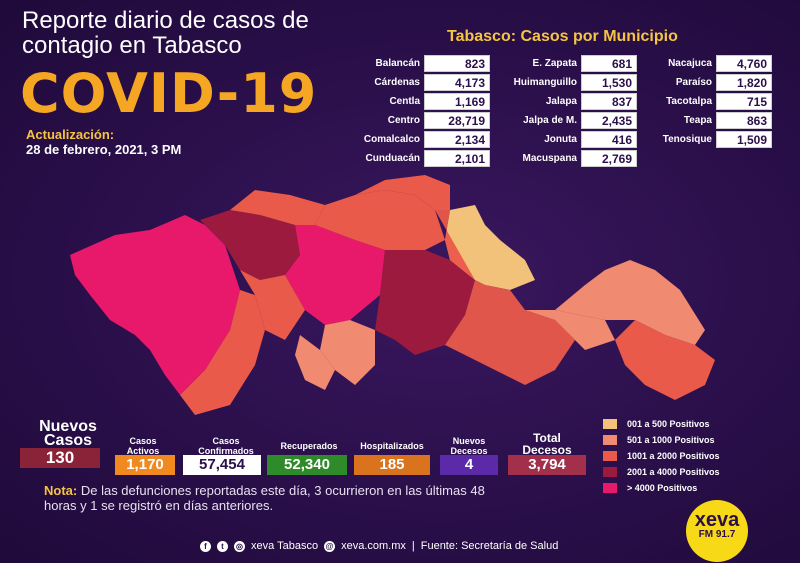  Describe the element at coordinates (226, 446) in the screenshot. I see `confirmados-label: Casos Confirmados` at that location.